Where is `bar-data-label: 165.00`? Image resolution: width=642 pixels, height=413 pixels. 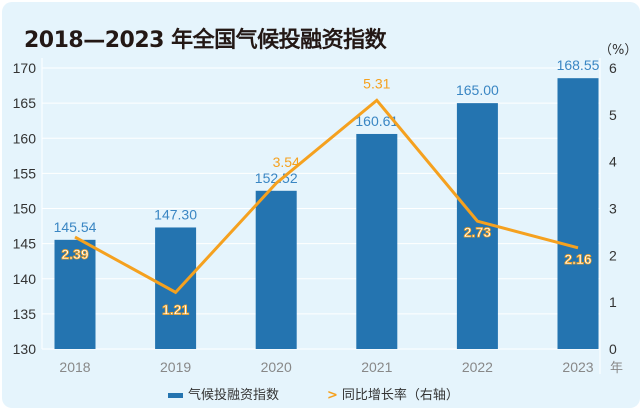 bar-data-label: 165.00 is located at coordinates (477, 90).